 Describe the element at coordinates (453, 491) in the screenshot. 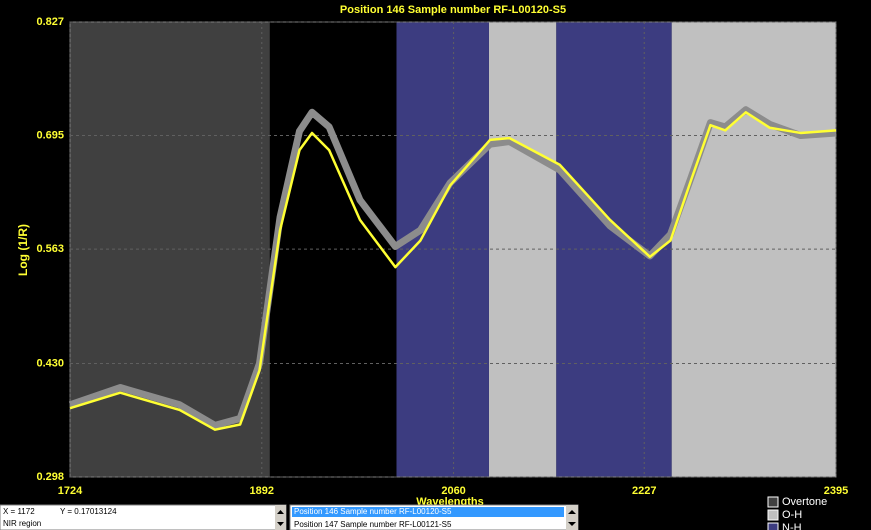

I see `x-tick-label: 2060` at that location.